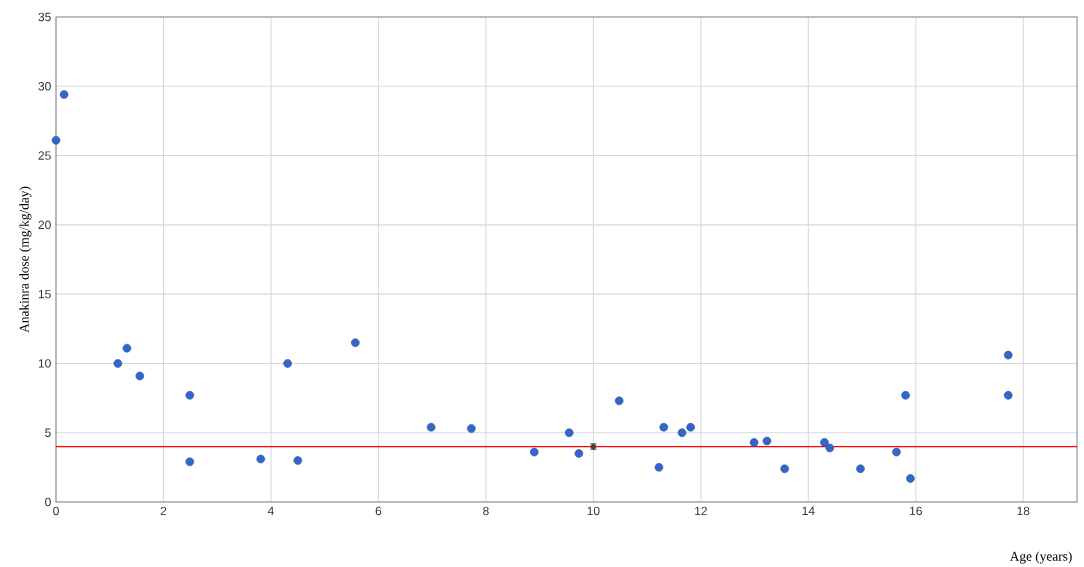 This screenshot has width=1084, height=567. Describe the element at coordinates (378, 511) in the screenshot. I see `x-tick-label: 6` at that location.